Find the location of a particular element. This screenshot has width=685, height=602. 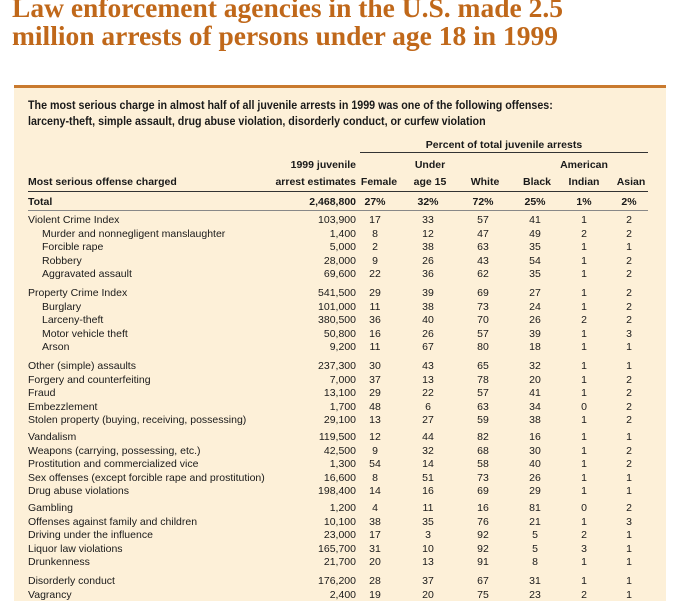

cell-ai: 1% is located at coordinates (584, 202).